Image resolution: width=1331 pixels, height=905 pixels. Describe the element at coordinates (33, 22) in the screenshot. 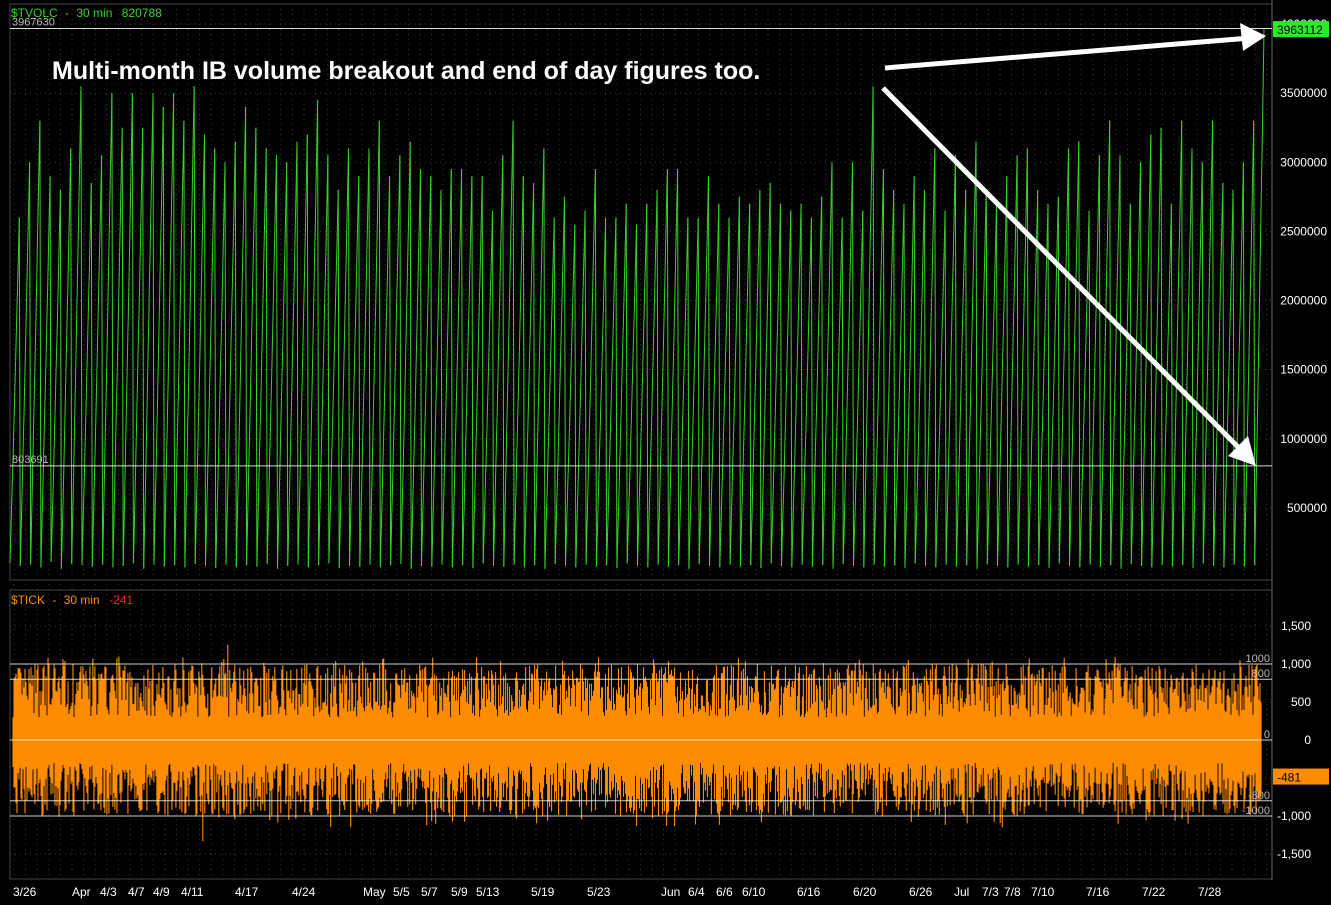

I see `volume-reference-label: 3967630` at that location.